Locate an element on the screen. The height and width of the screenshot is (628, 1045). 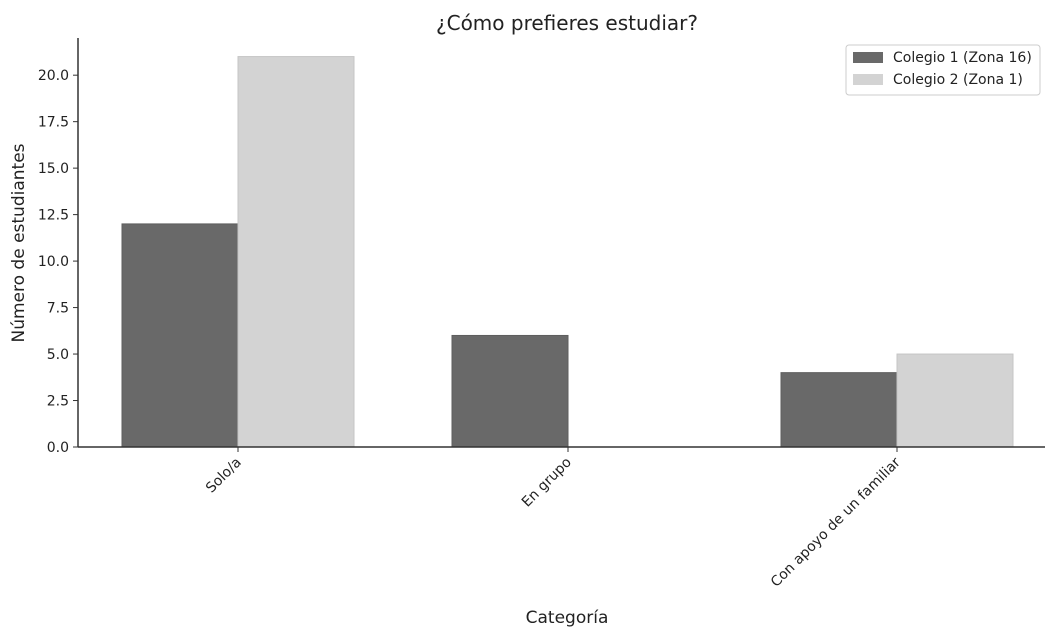
y-tick-label: 15.0 is located at coordinates (53, 169).